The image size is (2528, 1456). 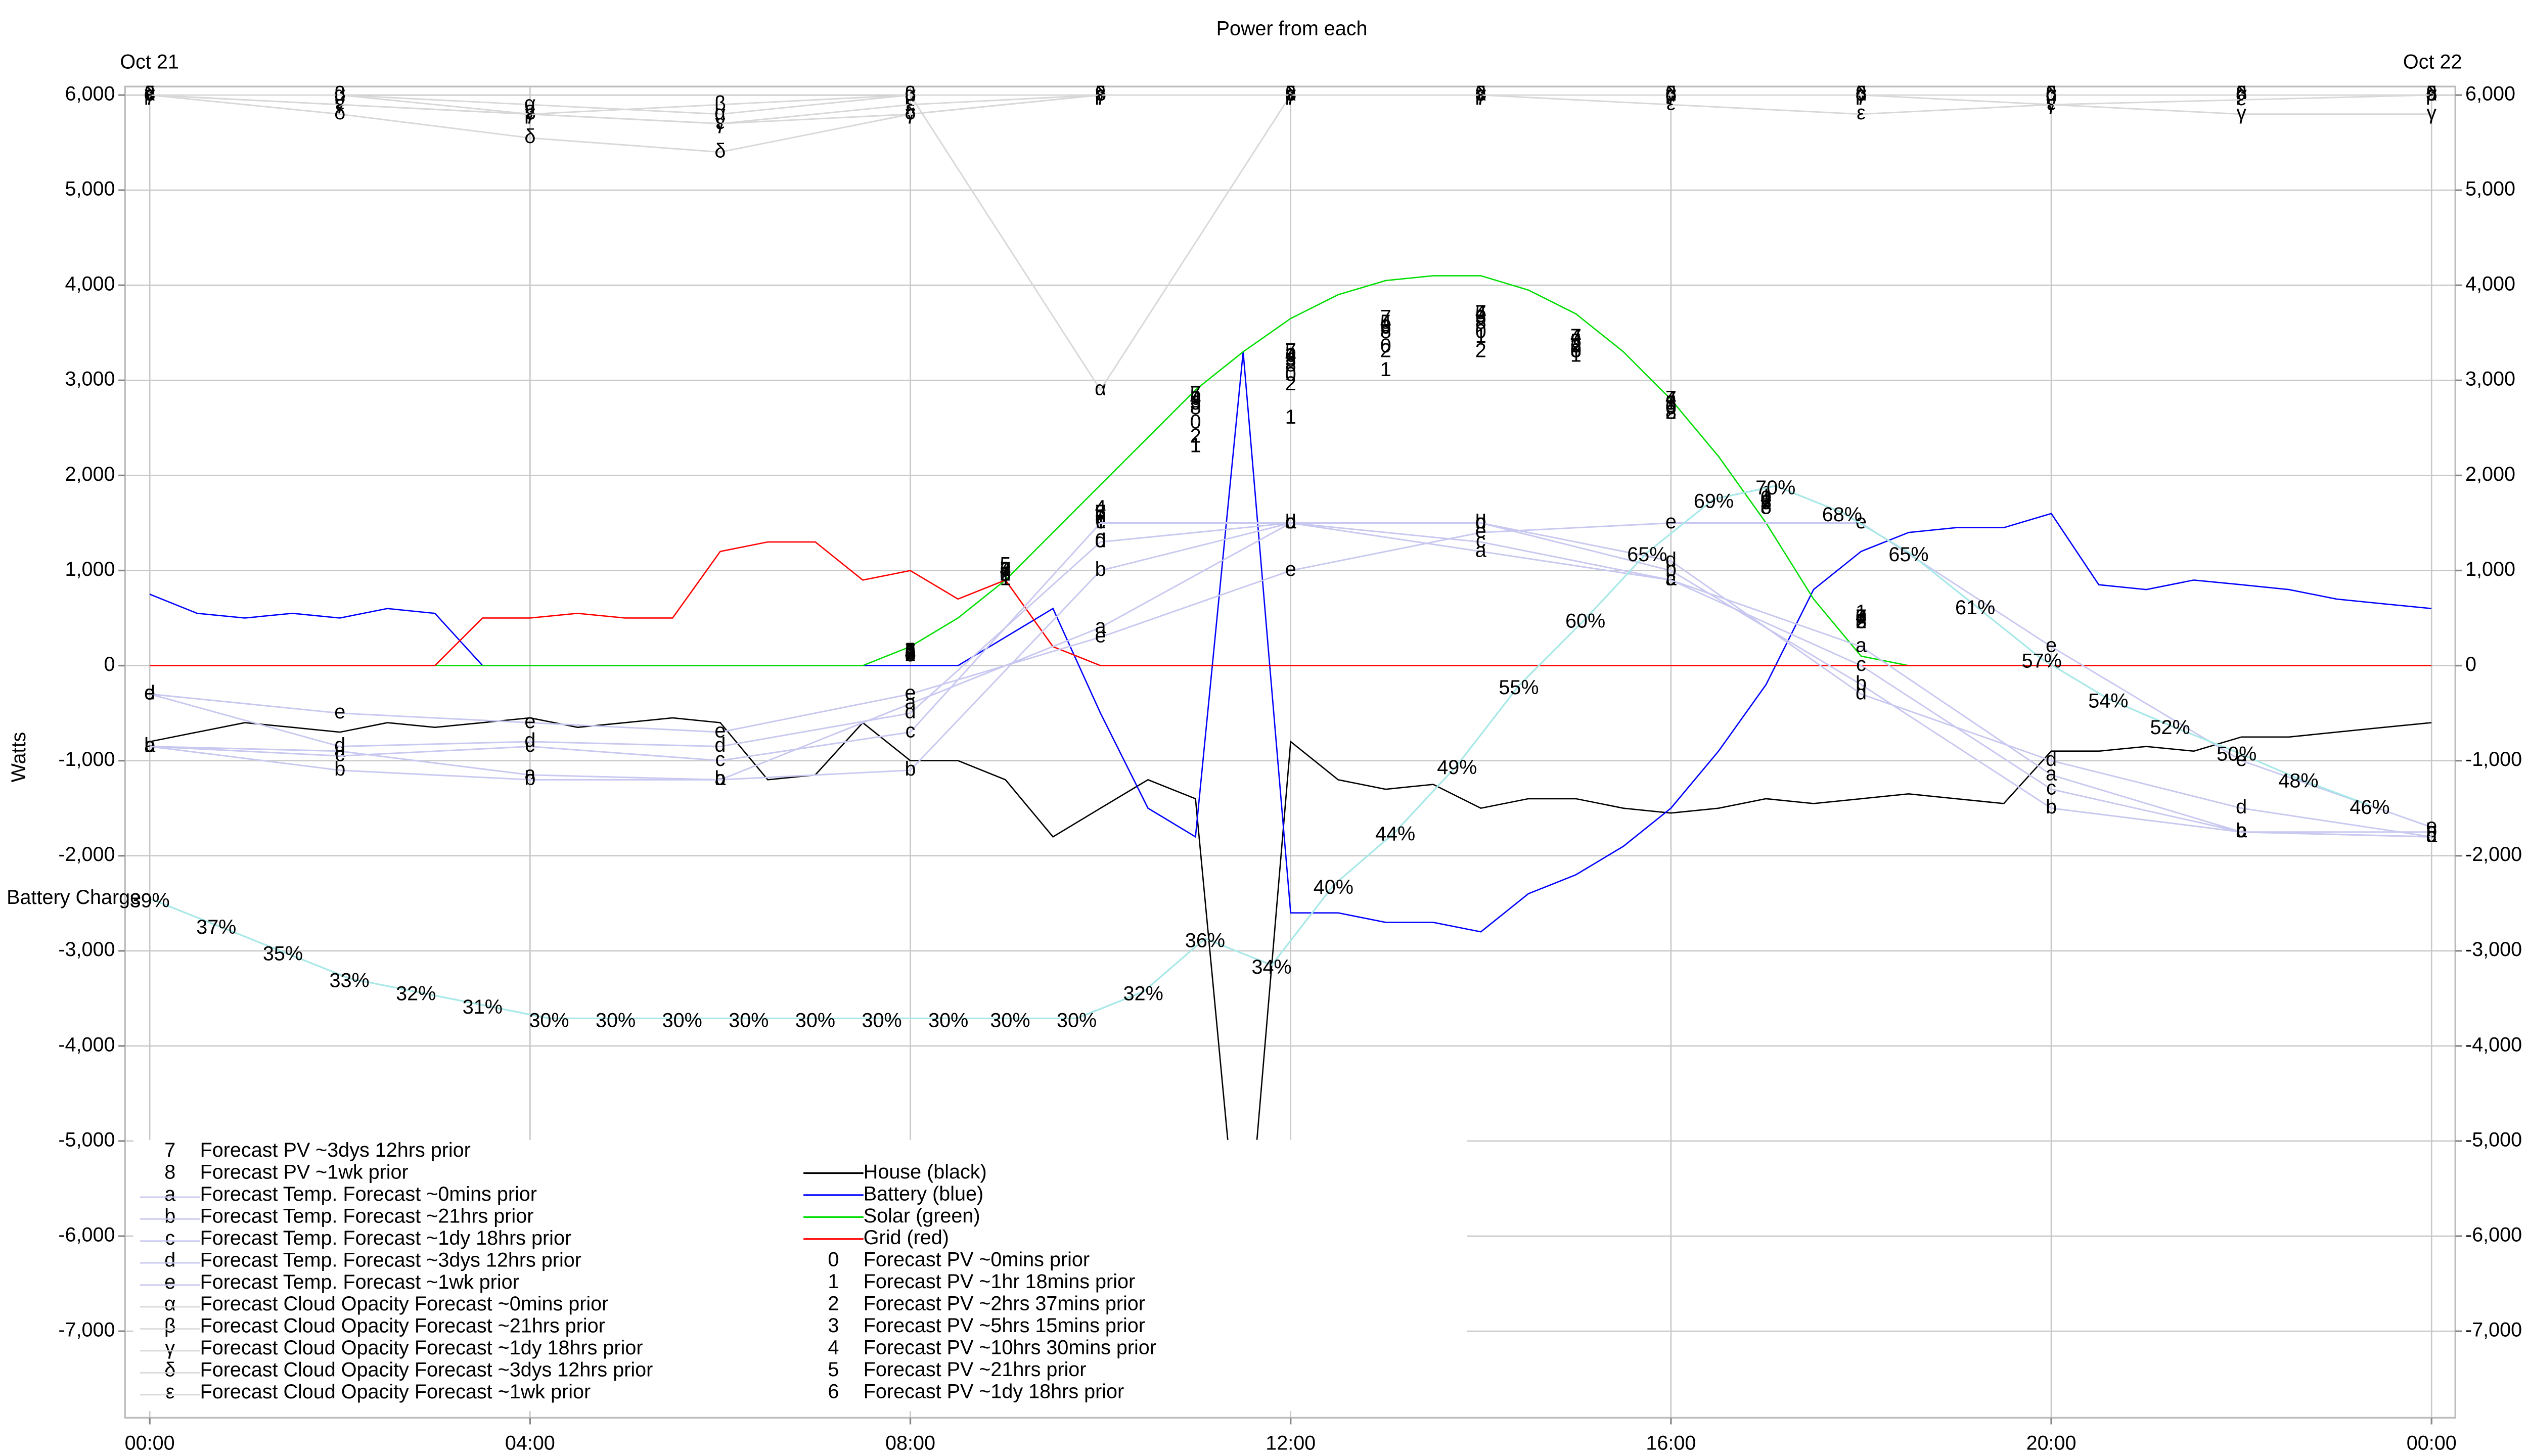 What do you see at coordinates (90, 189) in the screenshot?
I see `y-tick-label: 5,000` at bounding box center [90, 189].